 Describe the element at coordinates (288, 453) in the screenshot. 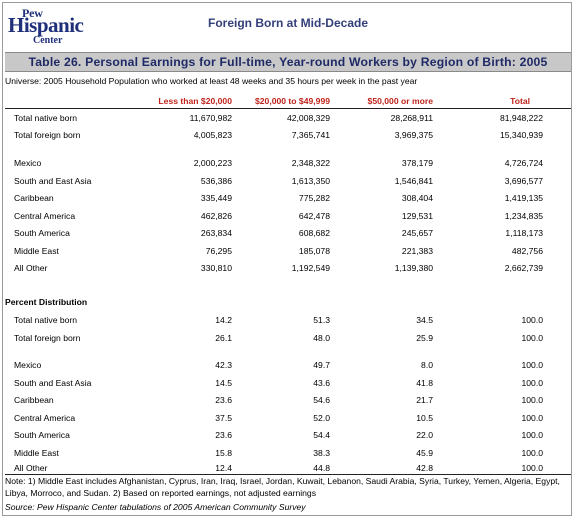

I see `table-row: Middle East 15.8 38.3 45.9 100.0` at that location.